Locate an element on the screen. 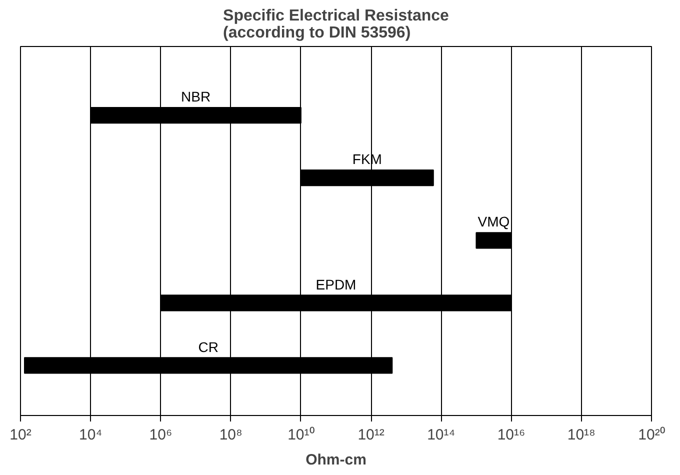  x-axis-title: Ohm-cm is located at coordinates (336, 460).